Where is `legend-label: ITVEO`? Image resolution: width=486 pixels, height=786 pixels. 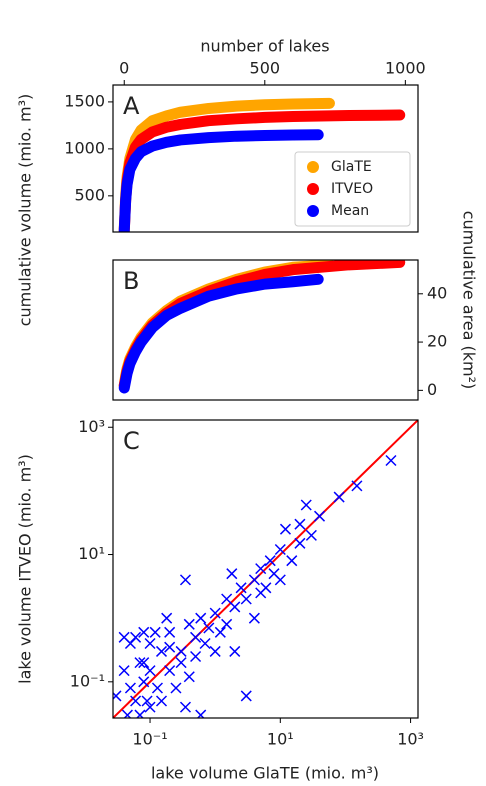
legend-label: ITVEO is located at coordinates (352, 189).